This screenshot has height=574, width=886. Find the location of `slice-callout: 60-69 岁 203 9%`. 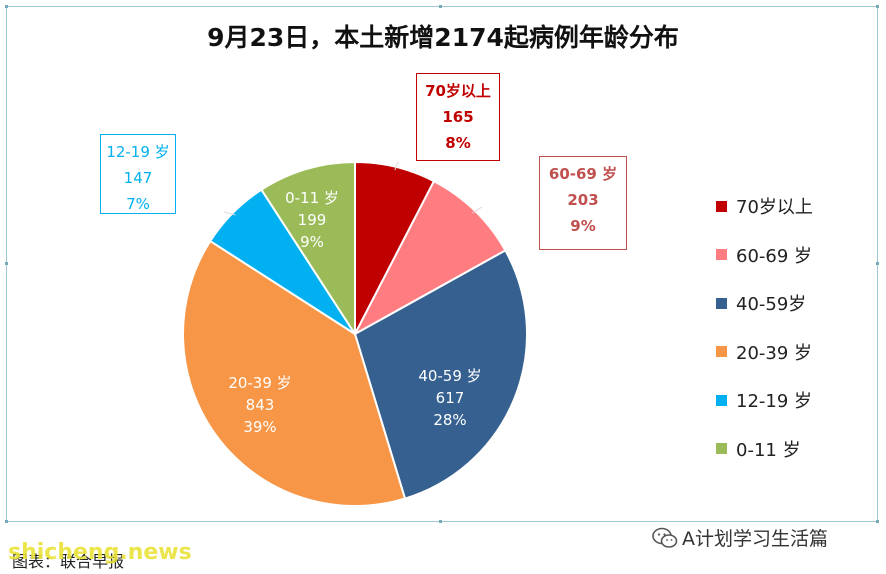

slice-callout: 60-69 岁 203 9% is located at coordinates (583, 203).